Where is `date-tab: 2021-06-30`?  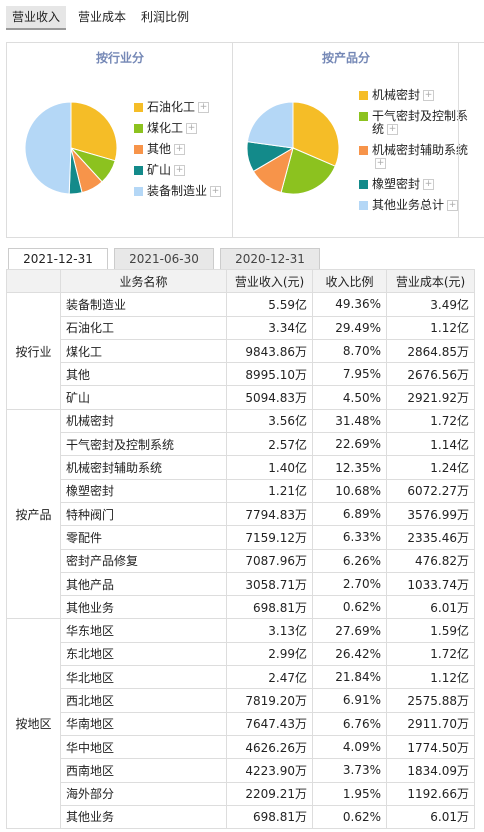
date-tab: 2021-06-30 is located at coordinates (164, 258).